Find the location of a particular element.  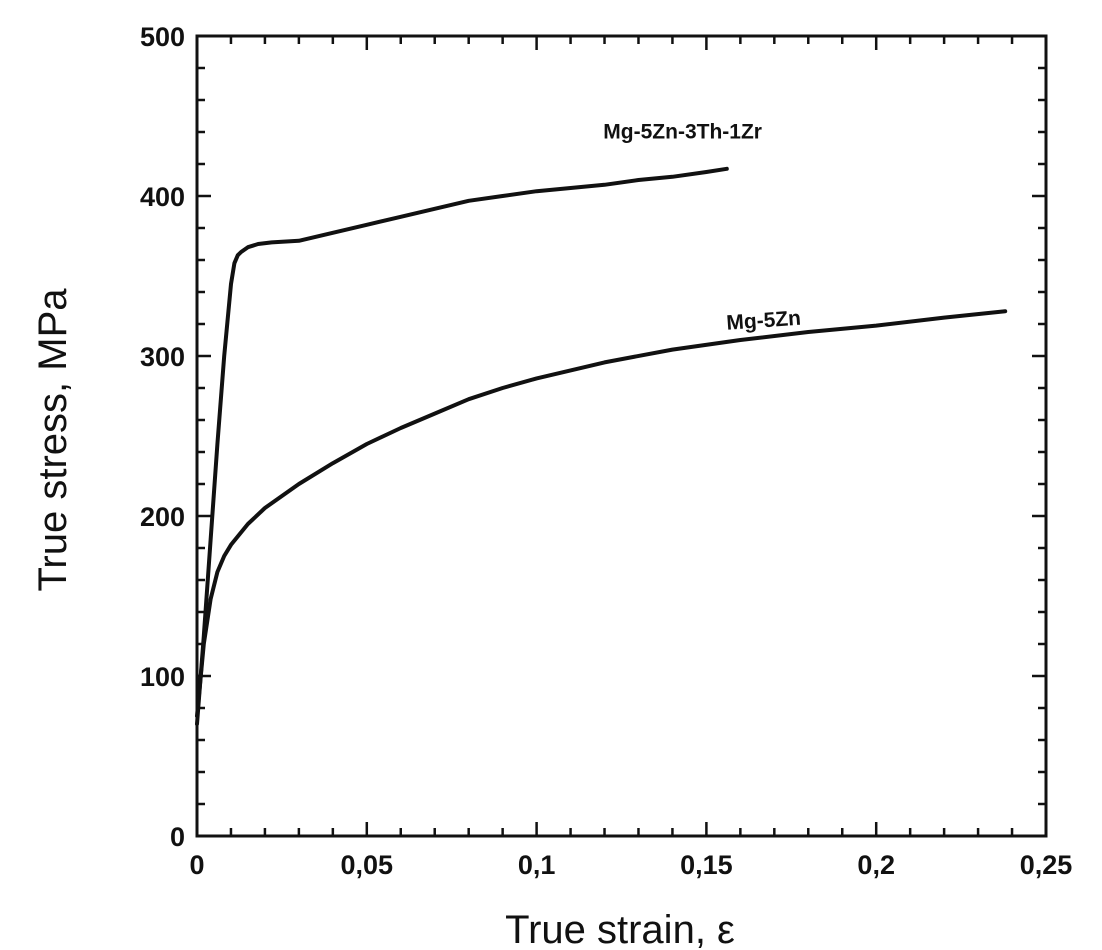

x-tick-label: 0,2 is located at coordinates (876, 865).